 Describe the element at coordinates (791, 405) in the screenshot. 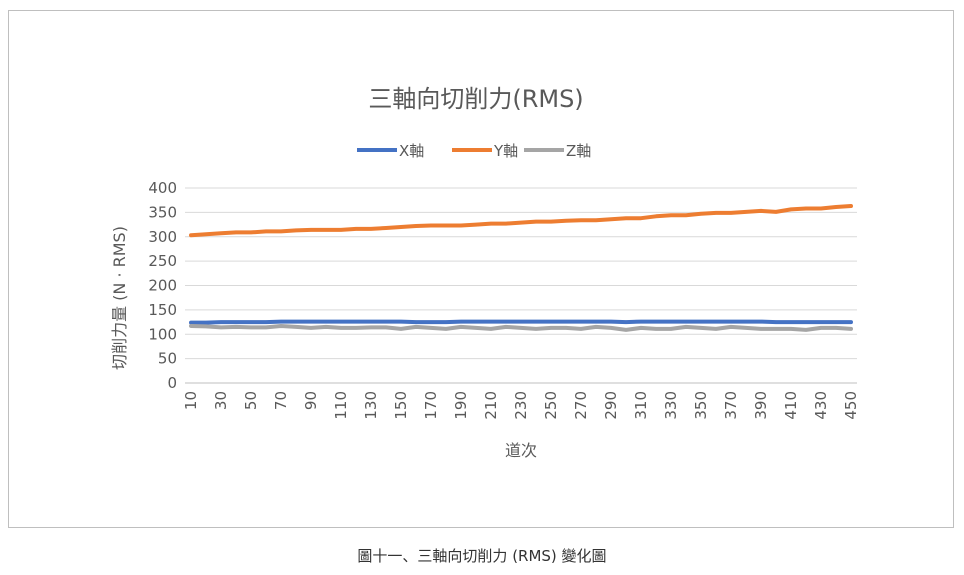

I see `x-tick-label: 410` at that location.